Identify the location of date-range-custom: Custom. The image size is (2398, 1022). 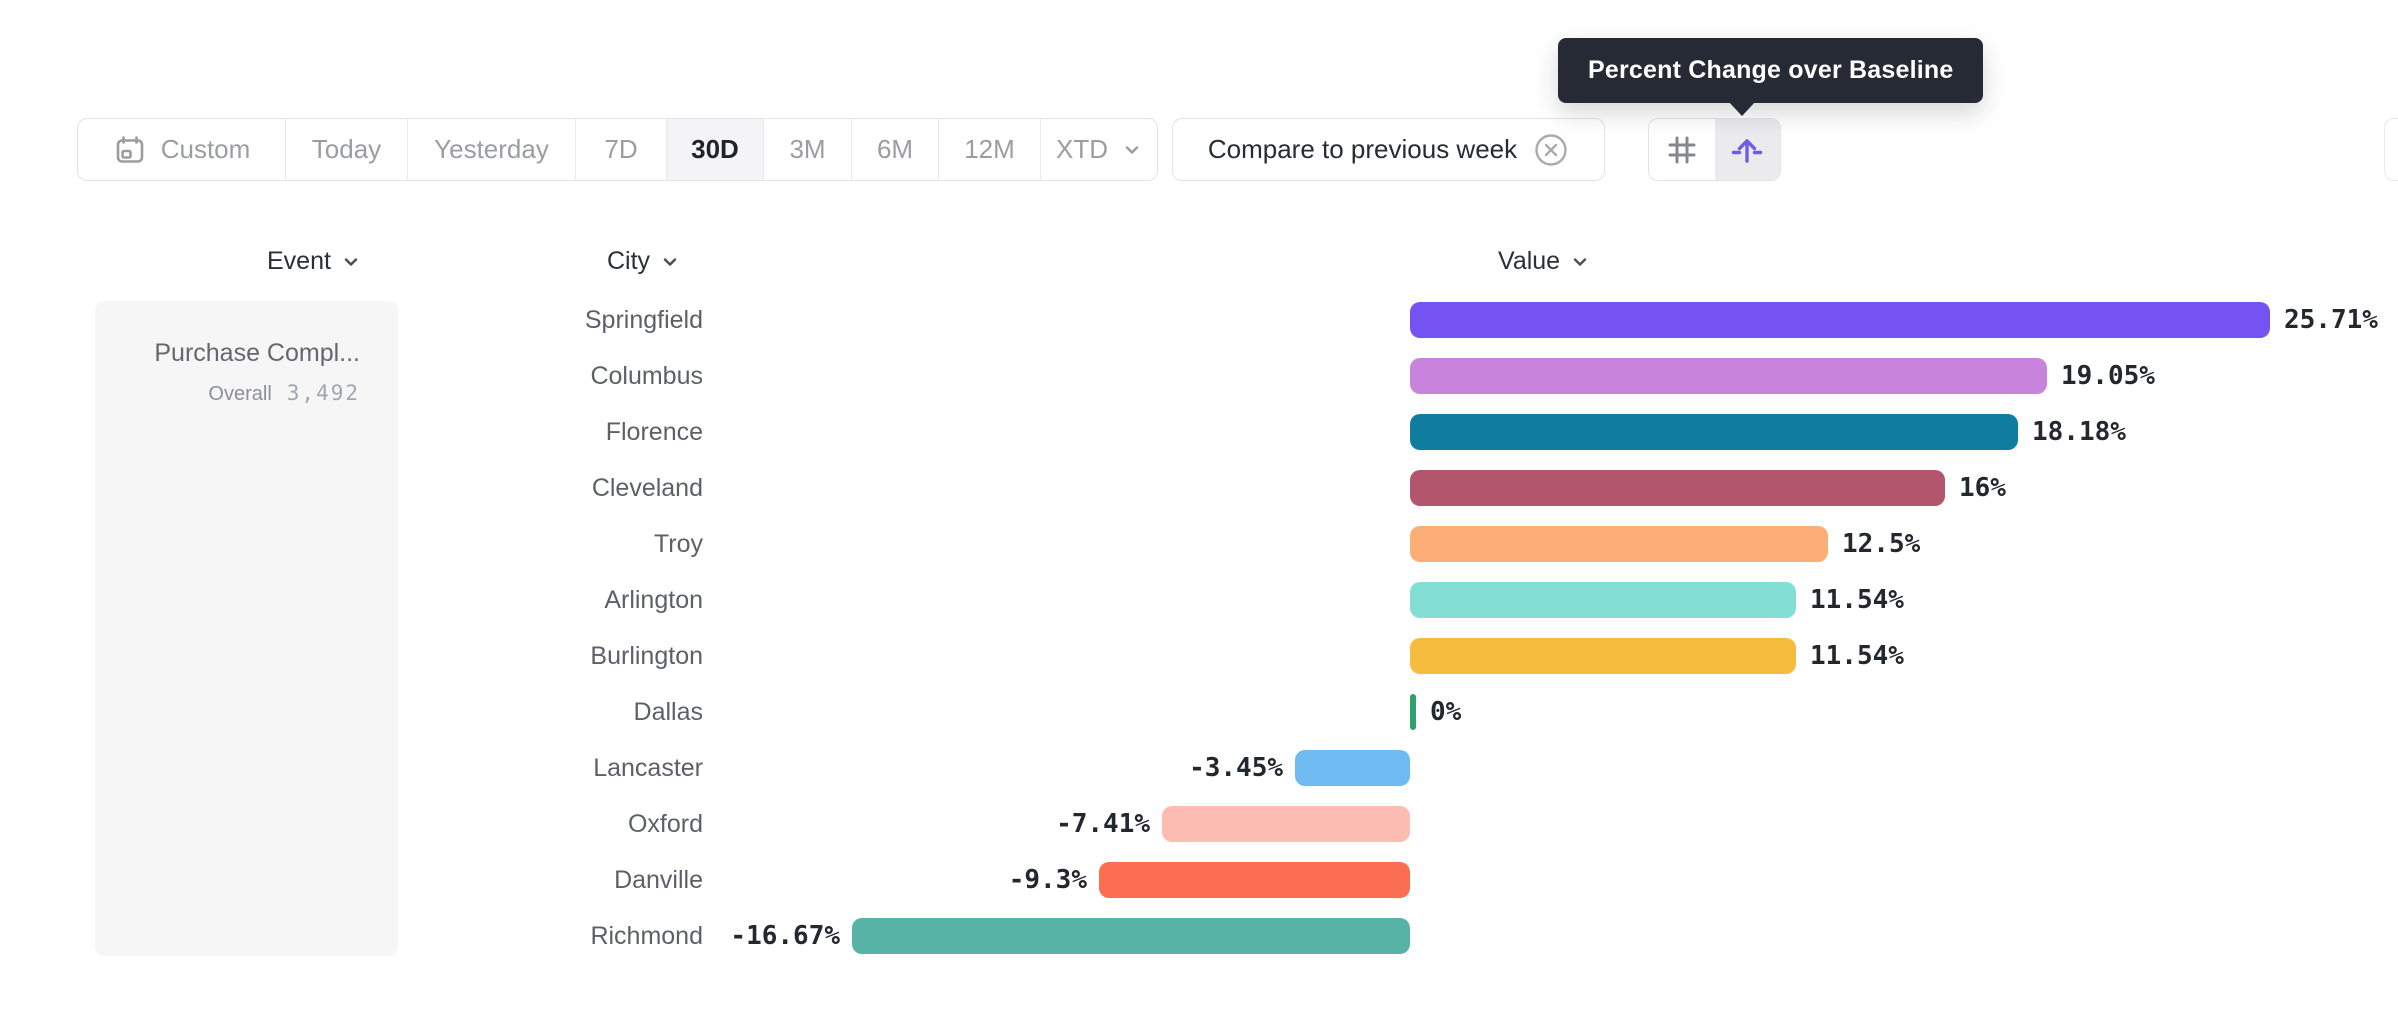
(182, 149).